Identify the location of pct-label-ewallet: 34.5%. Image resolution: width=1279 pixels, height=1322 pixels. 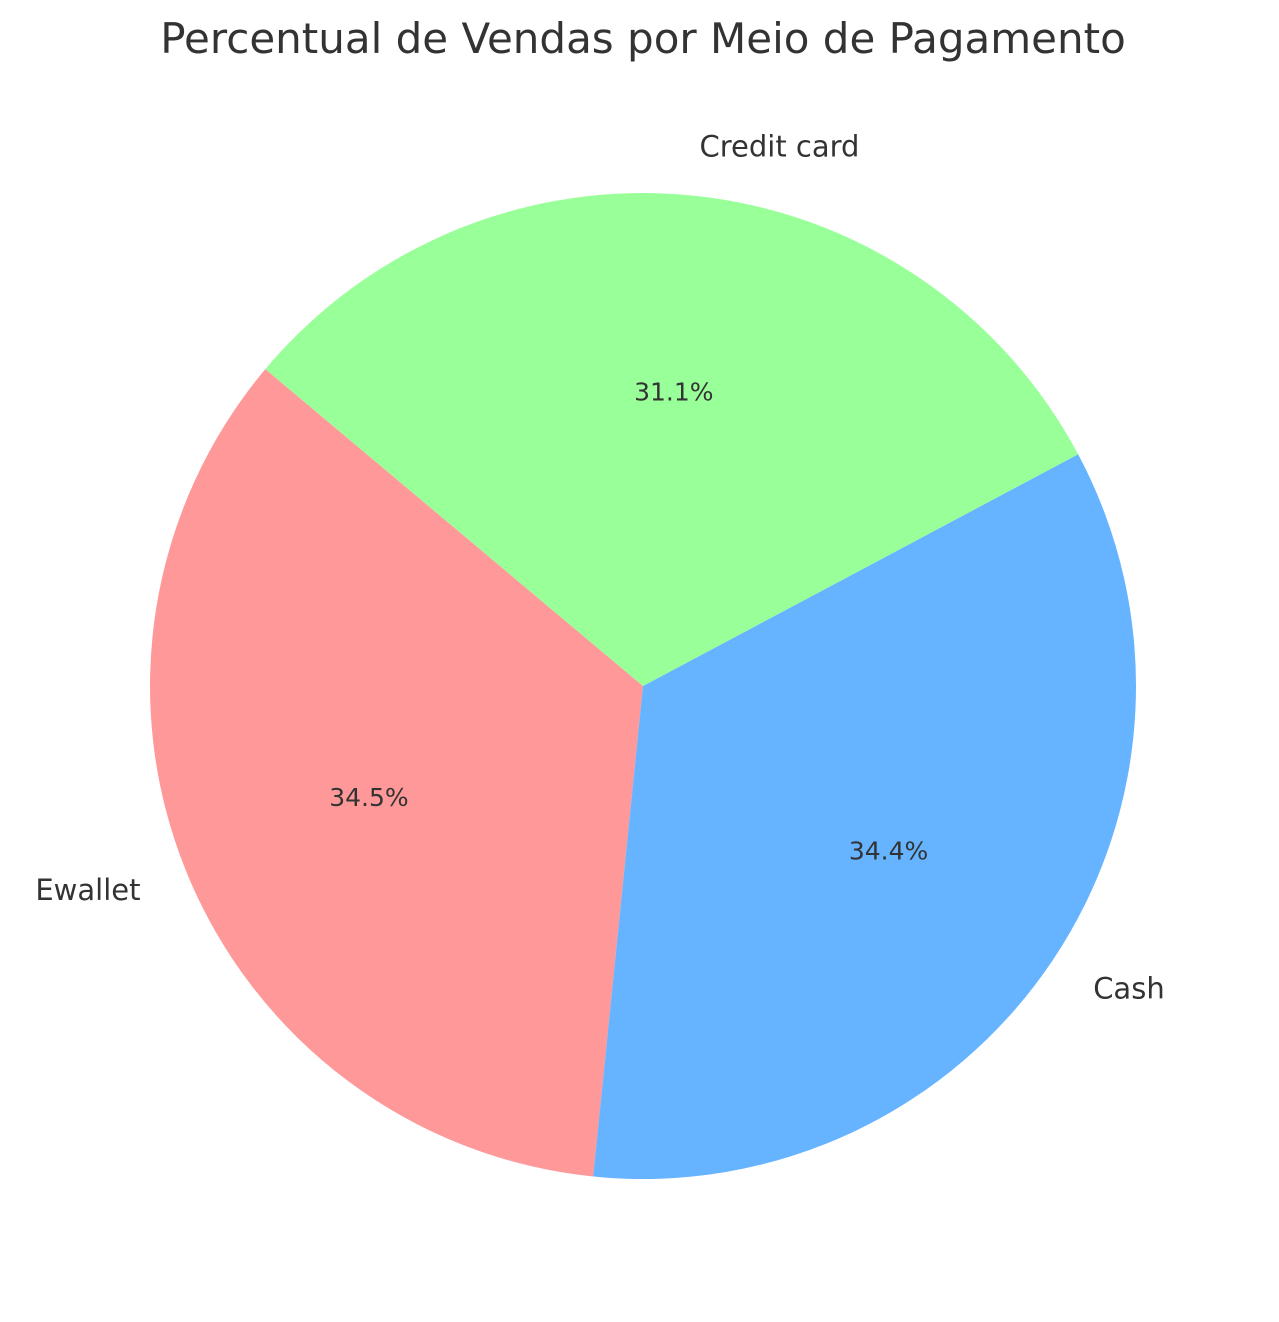
(368, 797).